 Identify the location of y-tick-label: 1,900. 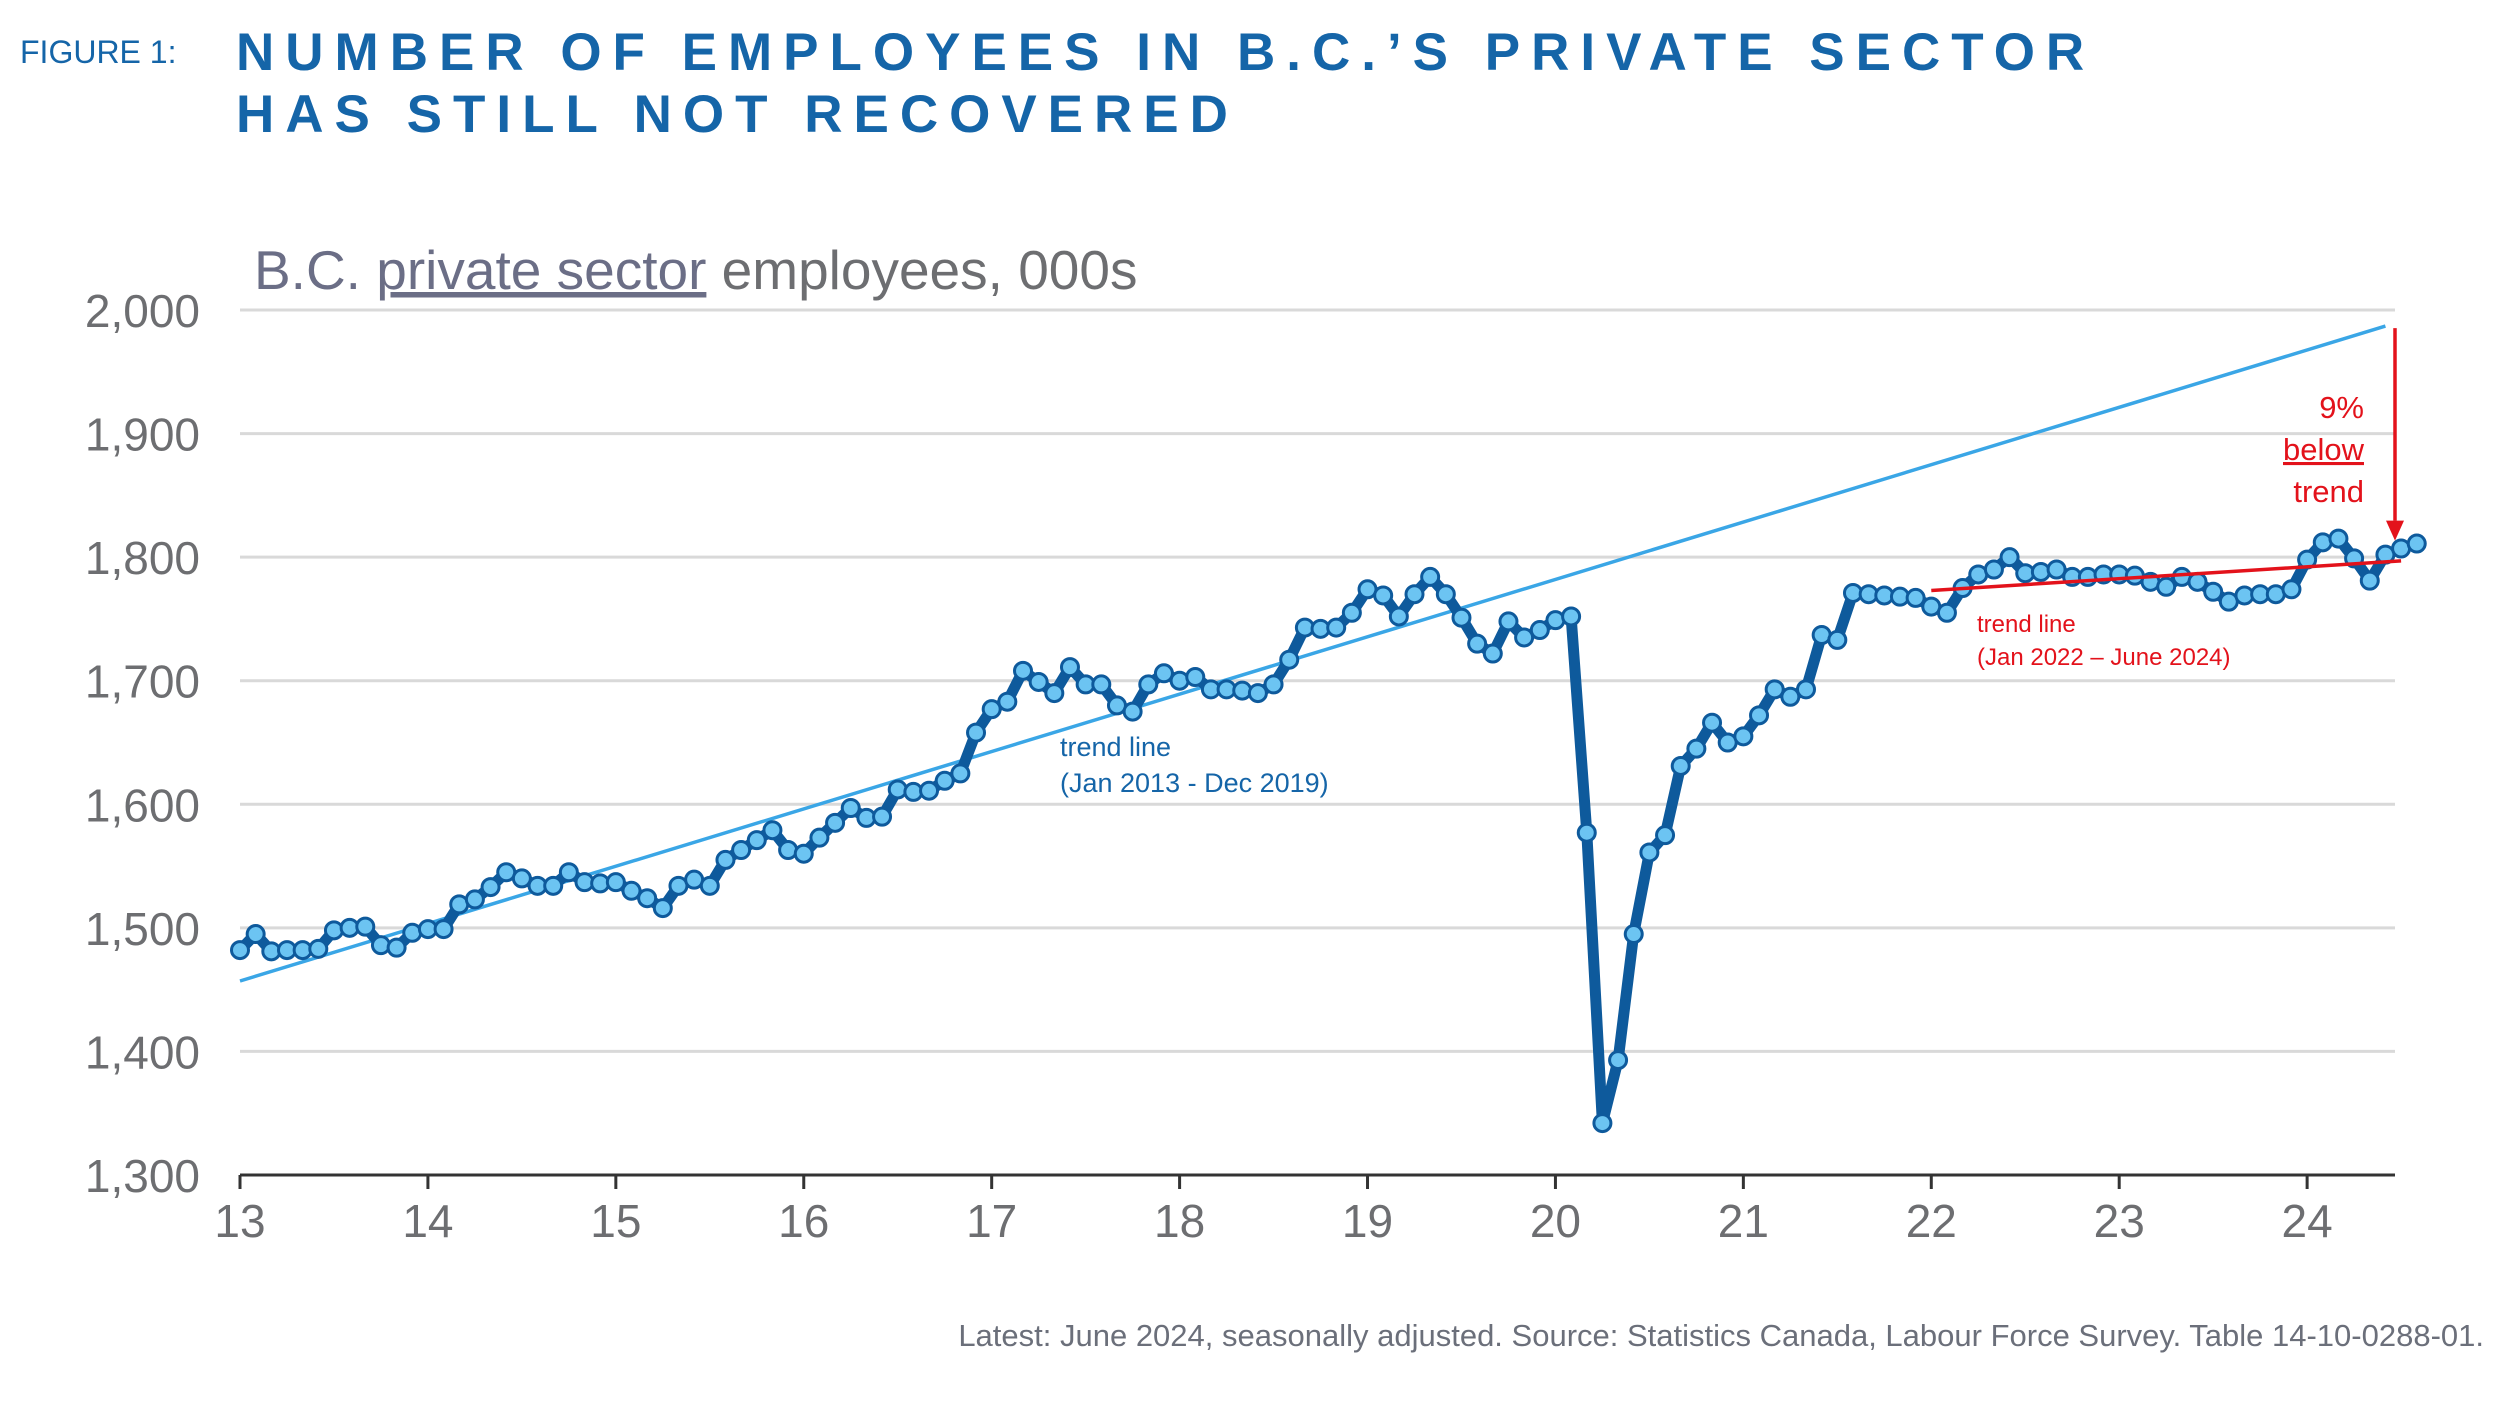
(142, 435).